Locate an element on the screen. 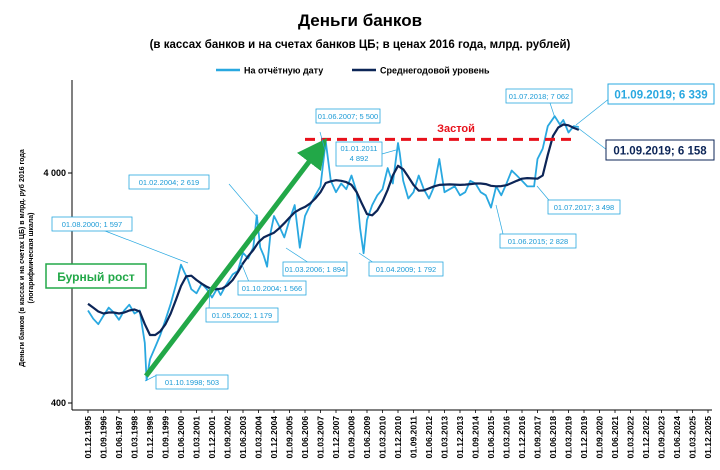 The image size is (720, 470). boom-arrow is located at coordinates (236, 258).